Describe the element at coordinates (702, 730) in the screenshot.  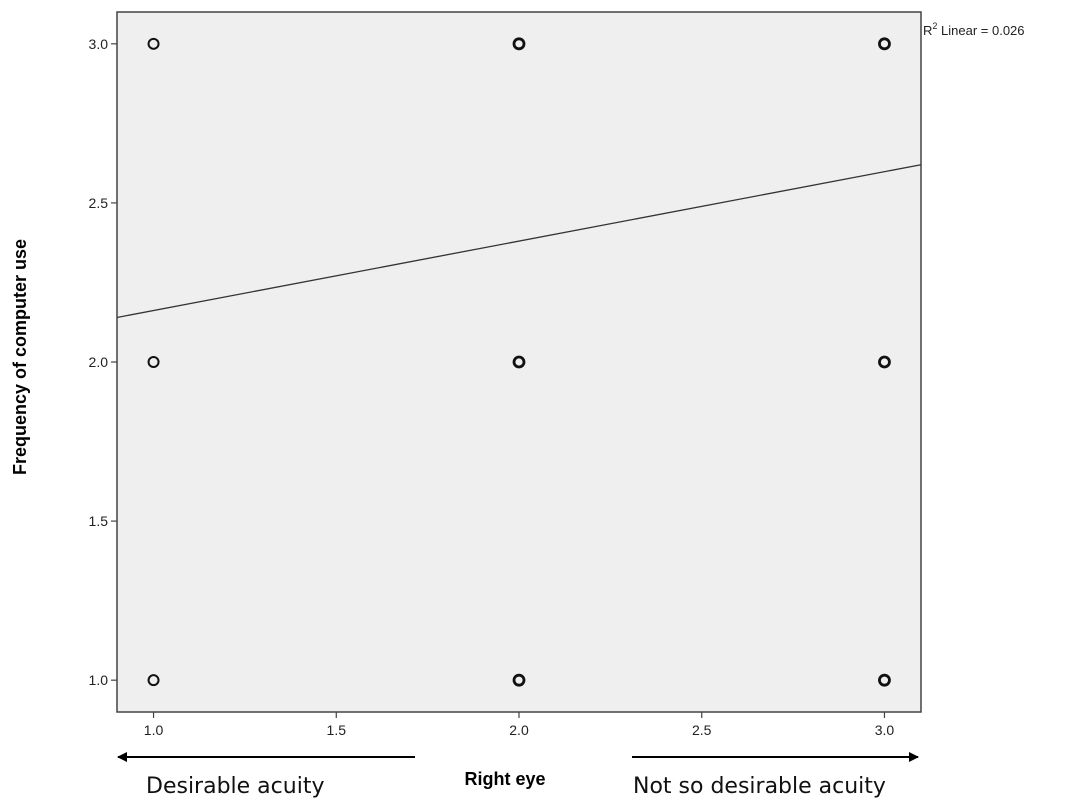
I see `x-tick-label: 2.5` at that location.